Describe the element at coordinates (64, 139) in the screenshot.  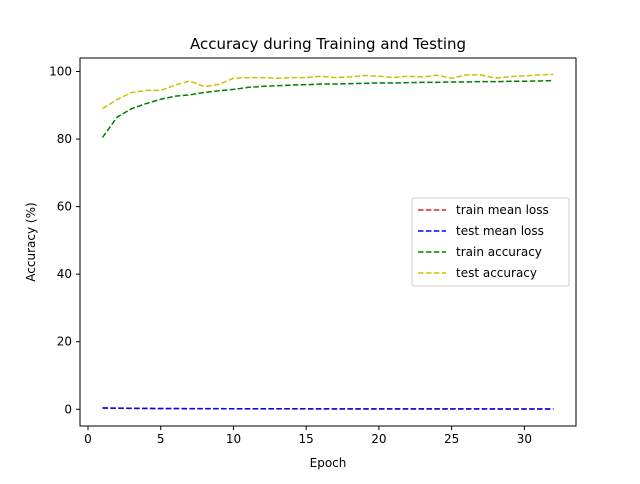
I see `y-tick-label: 80` at that location.